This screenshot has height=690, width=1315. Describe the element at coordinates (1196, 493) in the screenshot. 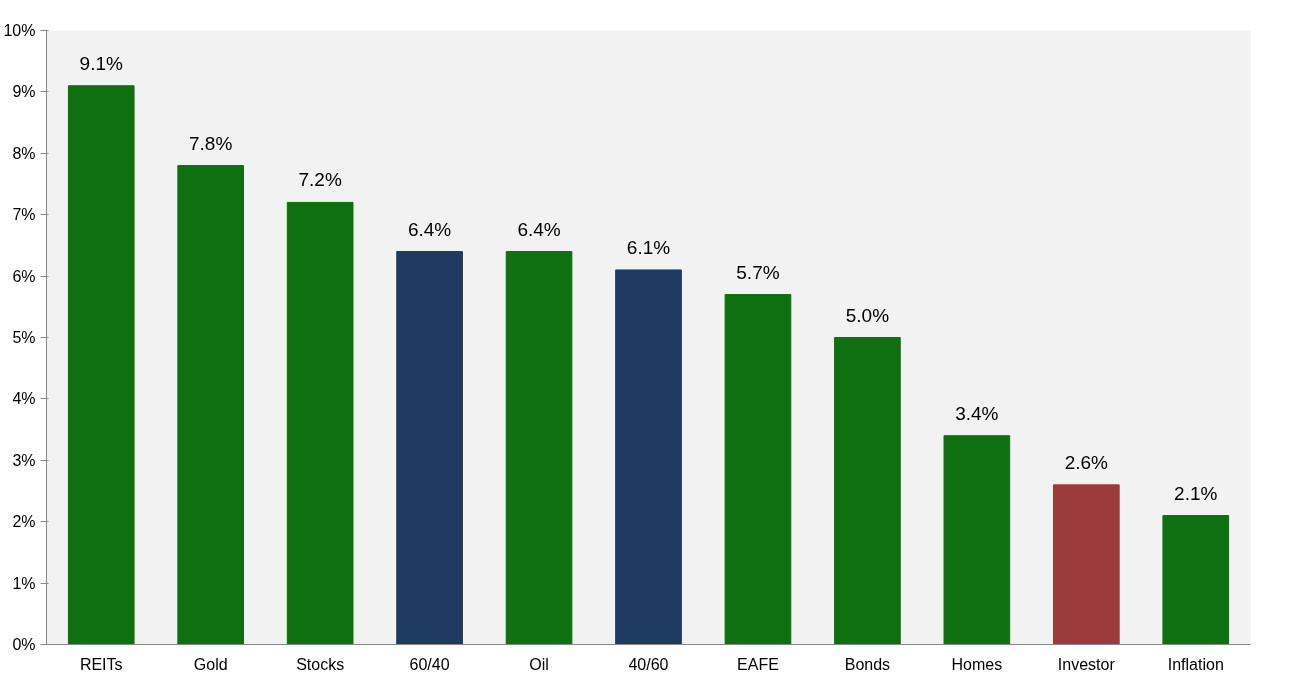

I see `data-label: 2.1%` at that location.